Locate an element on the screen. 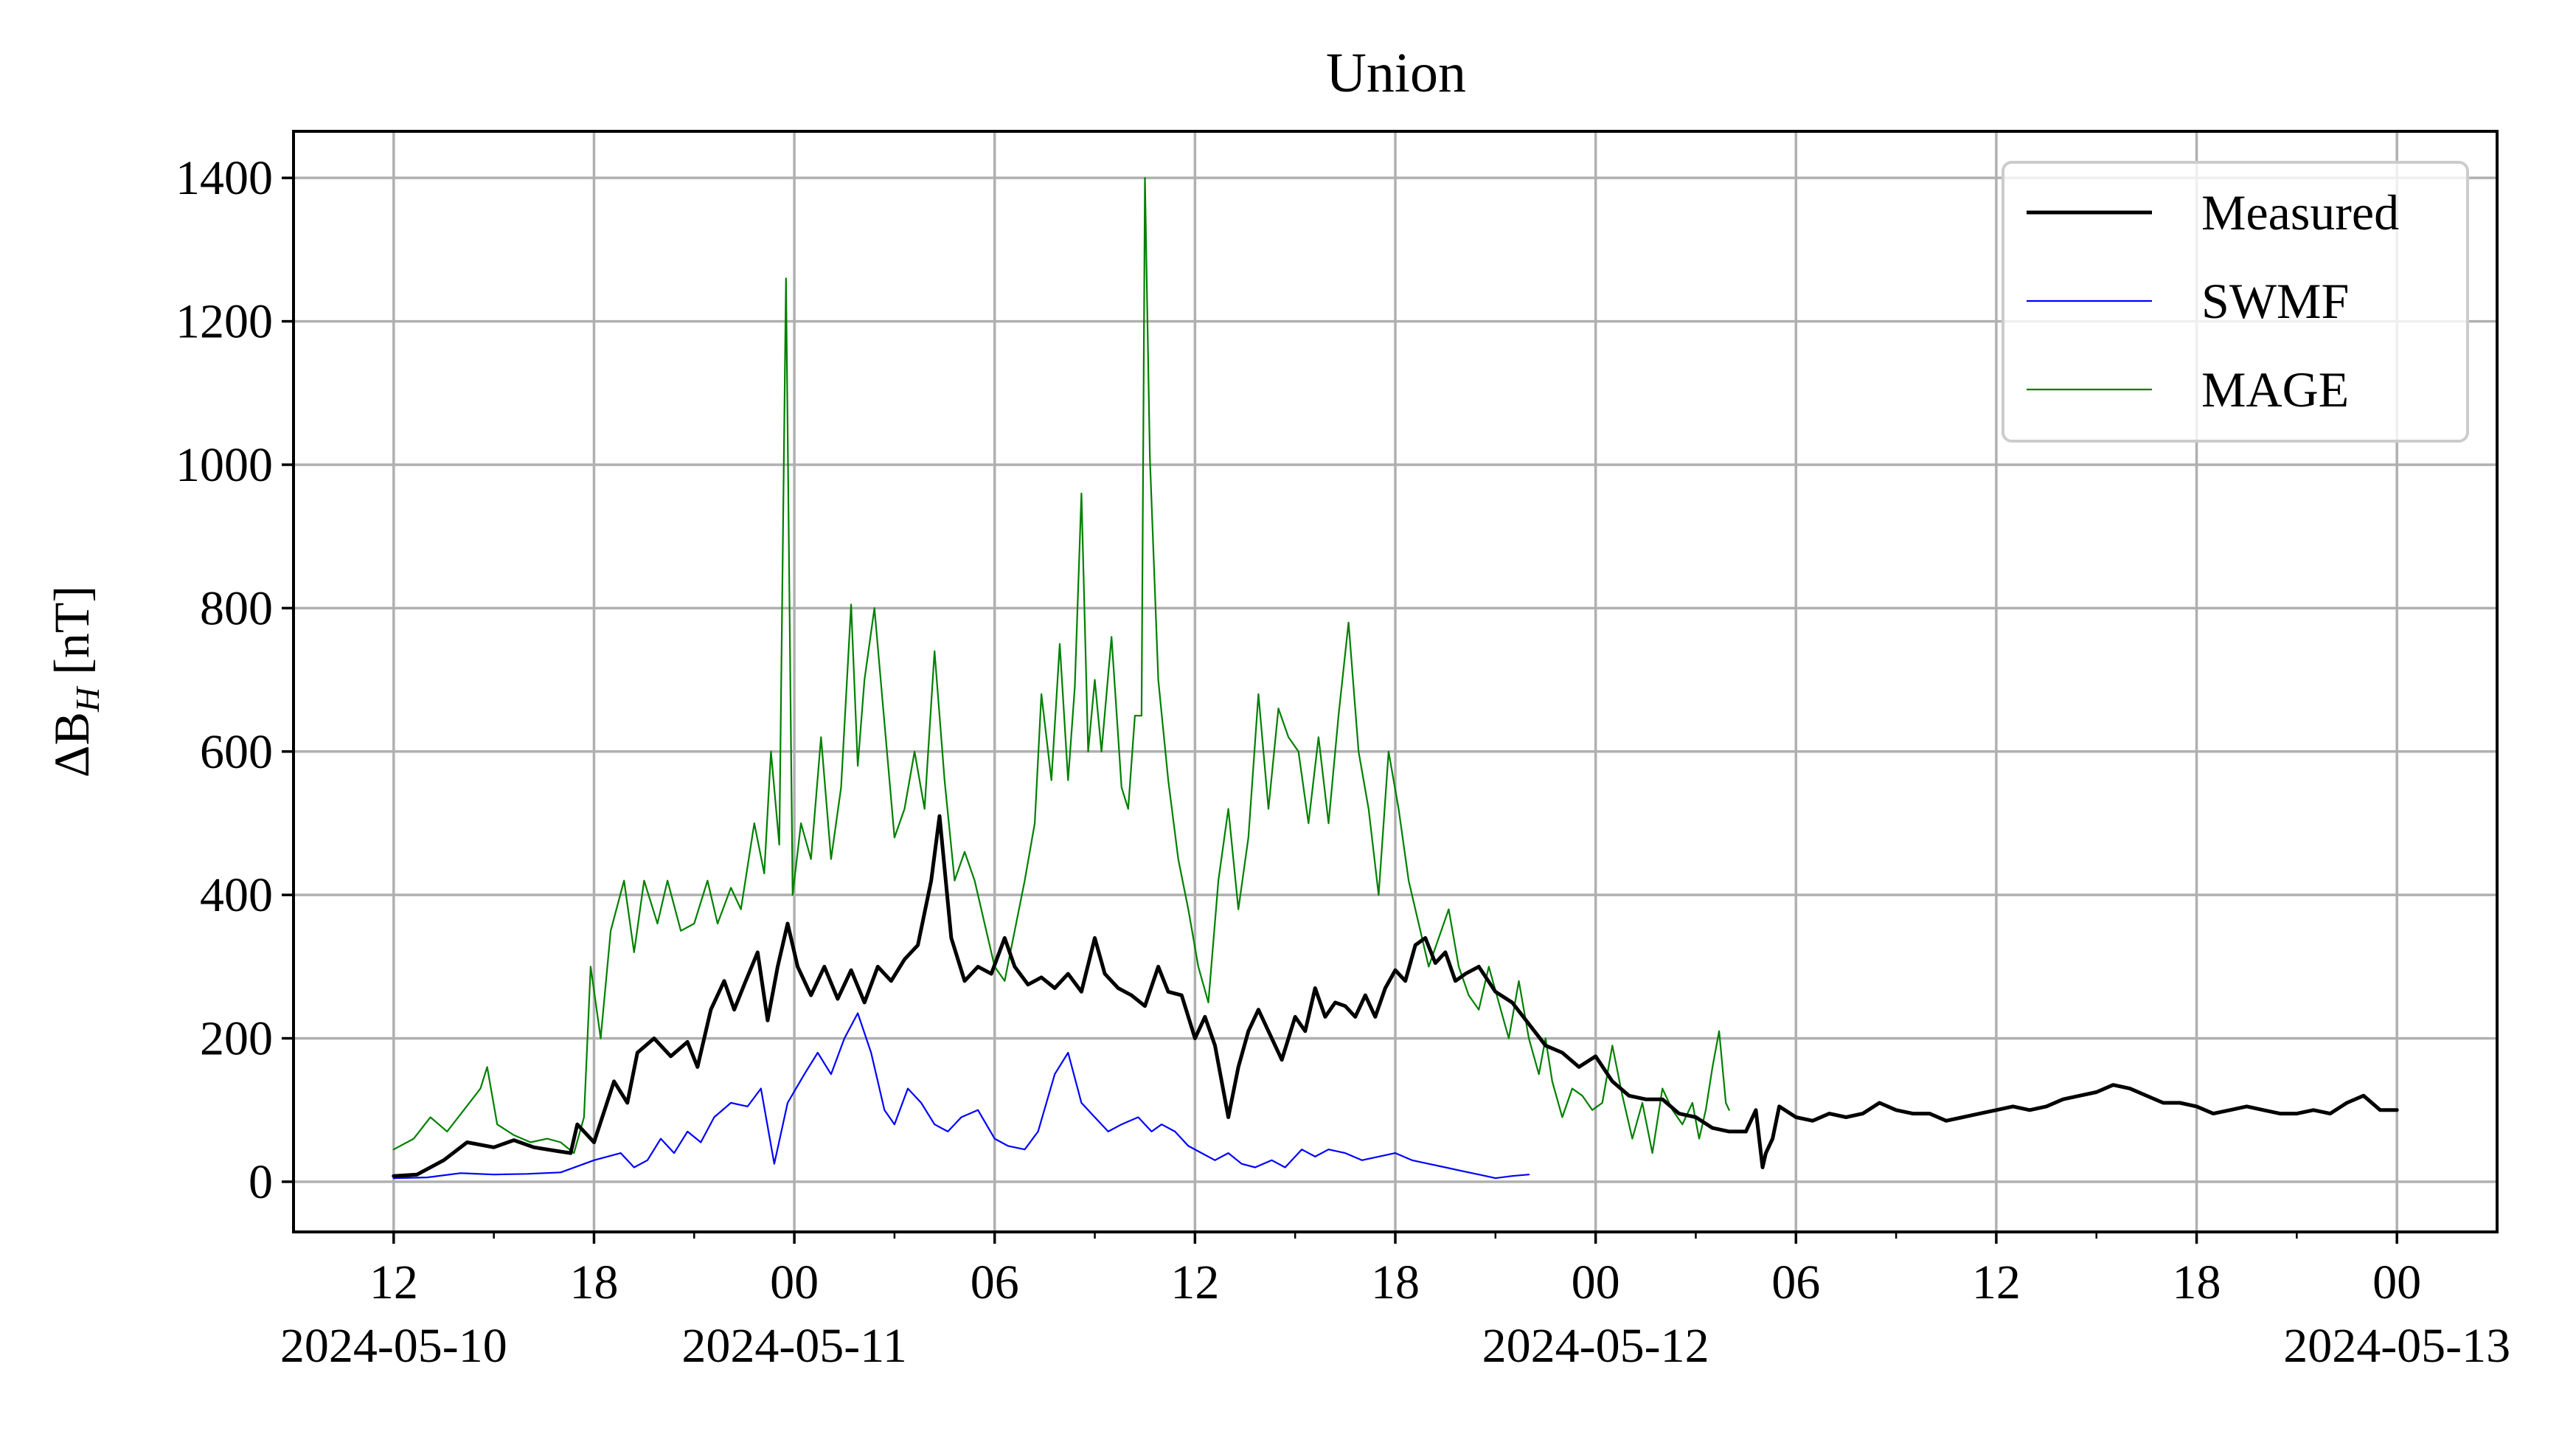  y-axis-label: ΔBH [nT] is located at coordinates (75, 682).